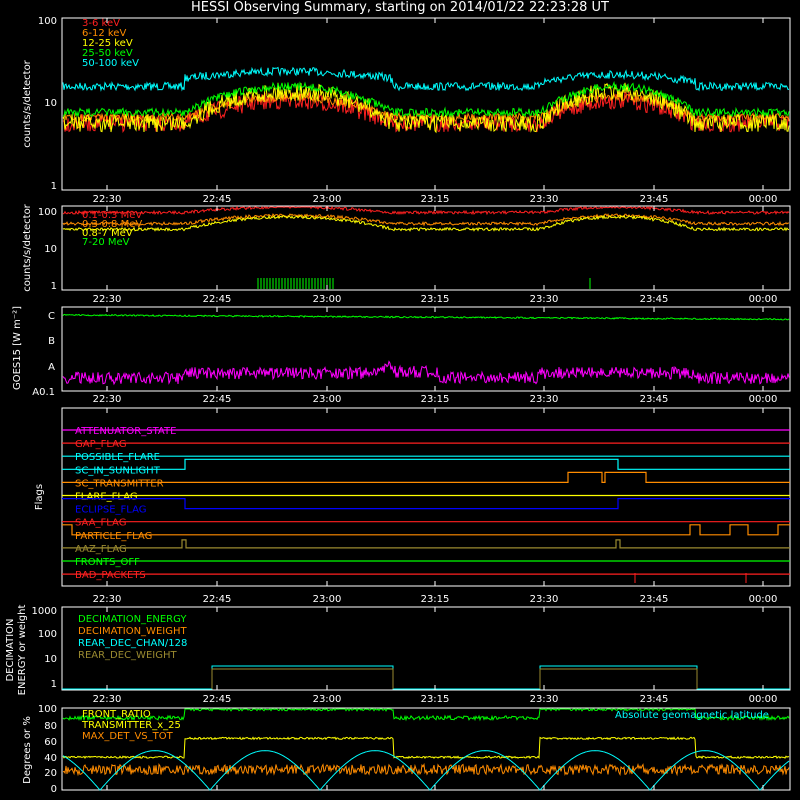  Describe the element at coordinates (50, 758) in the screenshot. I see `p6-ytick-label: 40` at that location.